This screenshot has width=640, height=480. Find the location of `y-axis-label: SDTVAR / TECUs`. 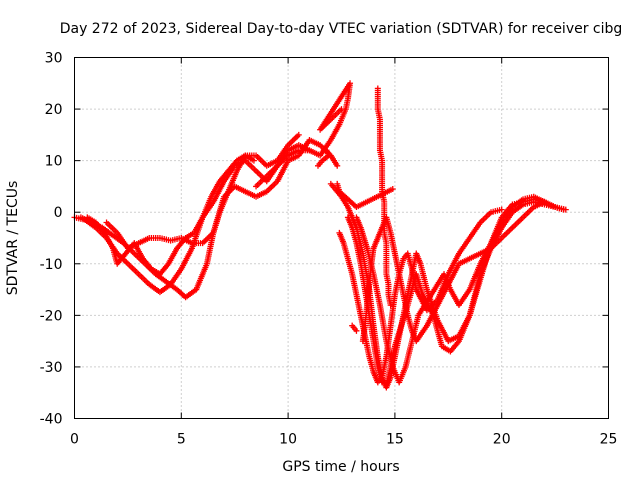

y-axis-label: SDTVAR / TECUs is located at coordinates (13, 238).